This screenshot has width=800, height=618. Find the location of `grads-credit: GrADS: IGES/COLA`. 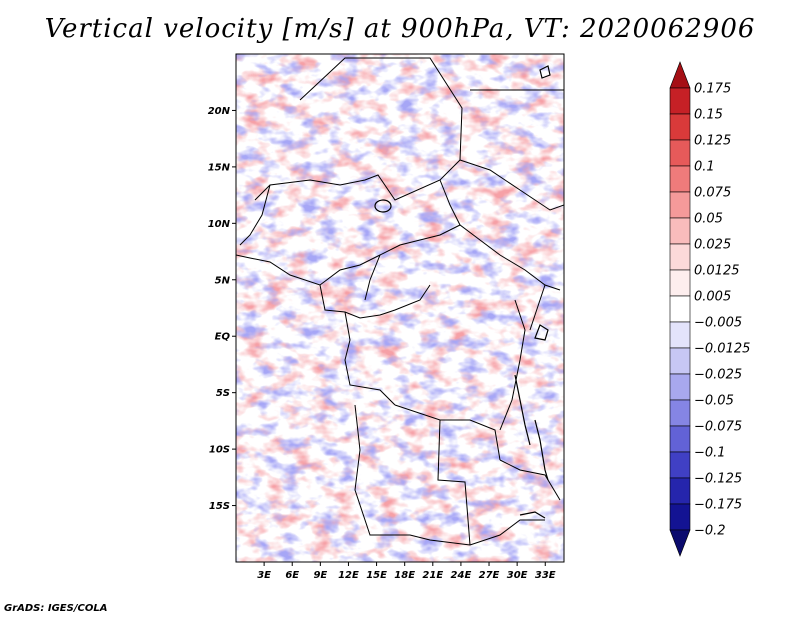

grads-credit: GrADS: IGES/COLA is located at coordinates (56, 608).